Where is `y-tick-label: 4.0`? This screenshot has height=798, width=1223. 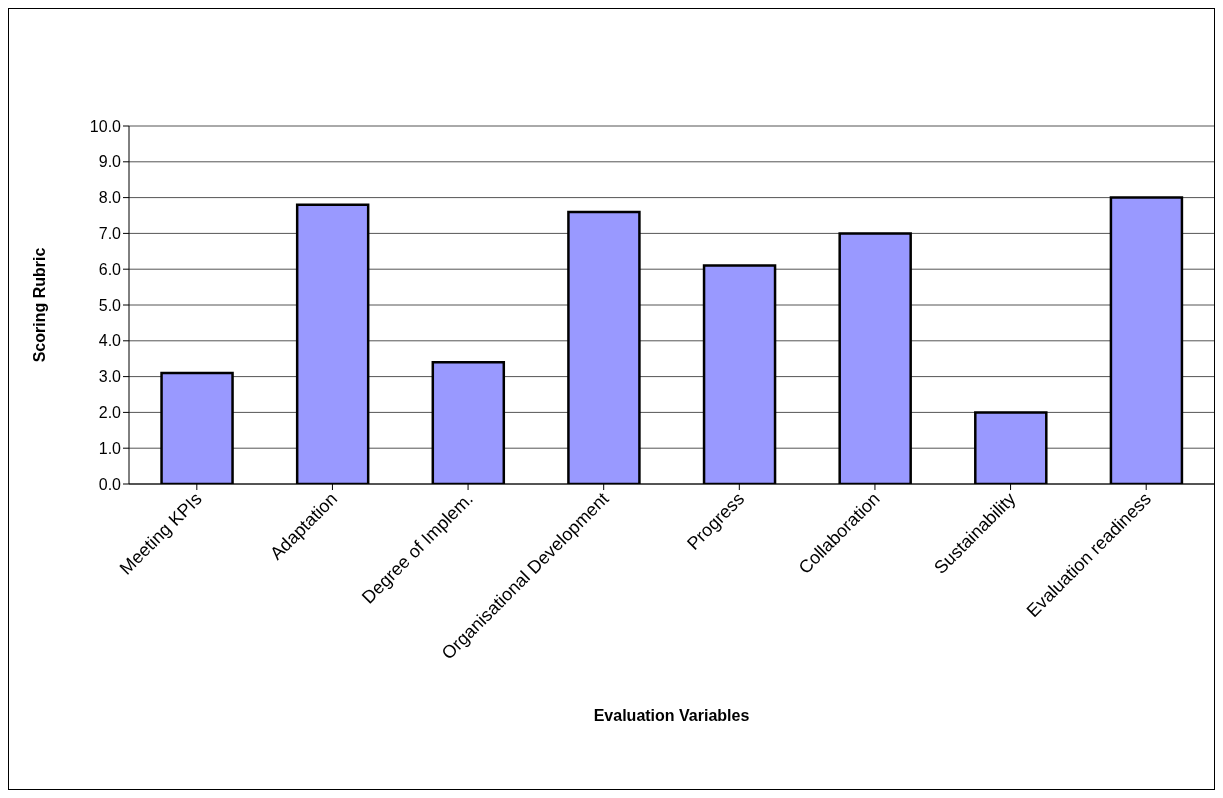 y-tick-label: 4.0 is located at coordinates (110, 341).